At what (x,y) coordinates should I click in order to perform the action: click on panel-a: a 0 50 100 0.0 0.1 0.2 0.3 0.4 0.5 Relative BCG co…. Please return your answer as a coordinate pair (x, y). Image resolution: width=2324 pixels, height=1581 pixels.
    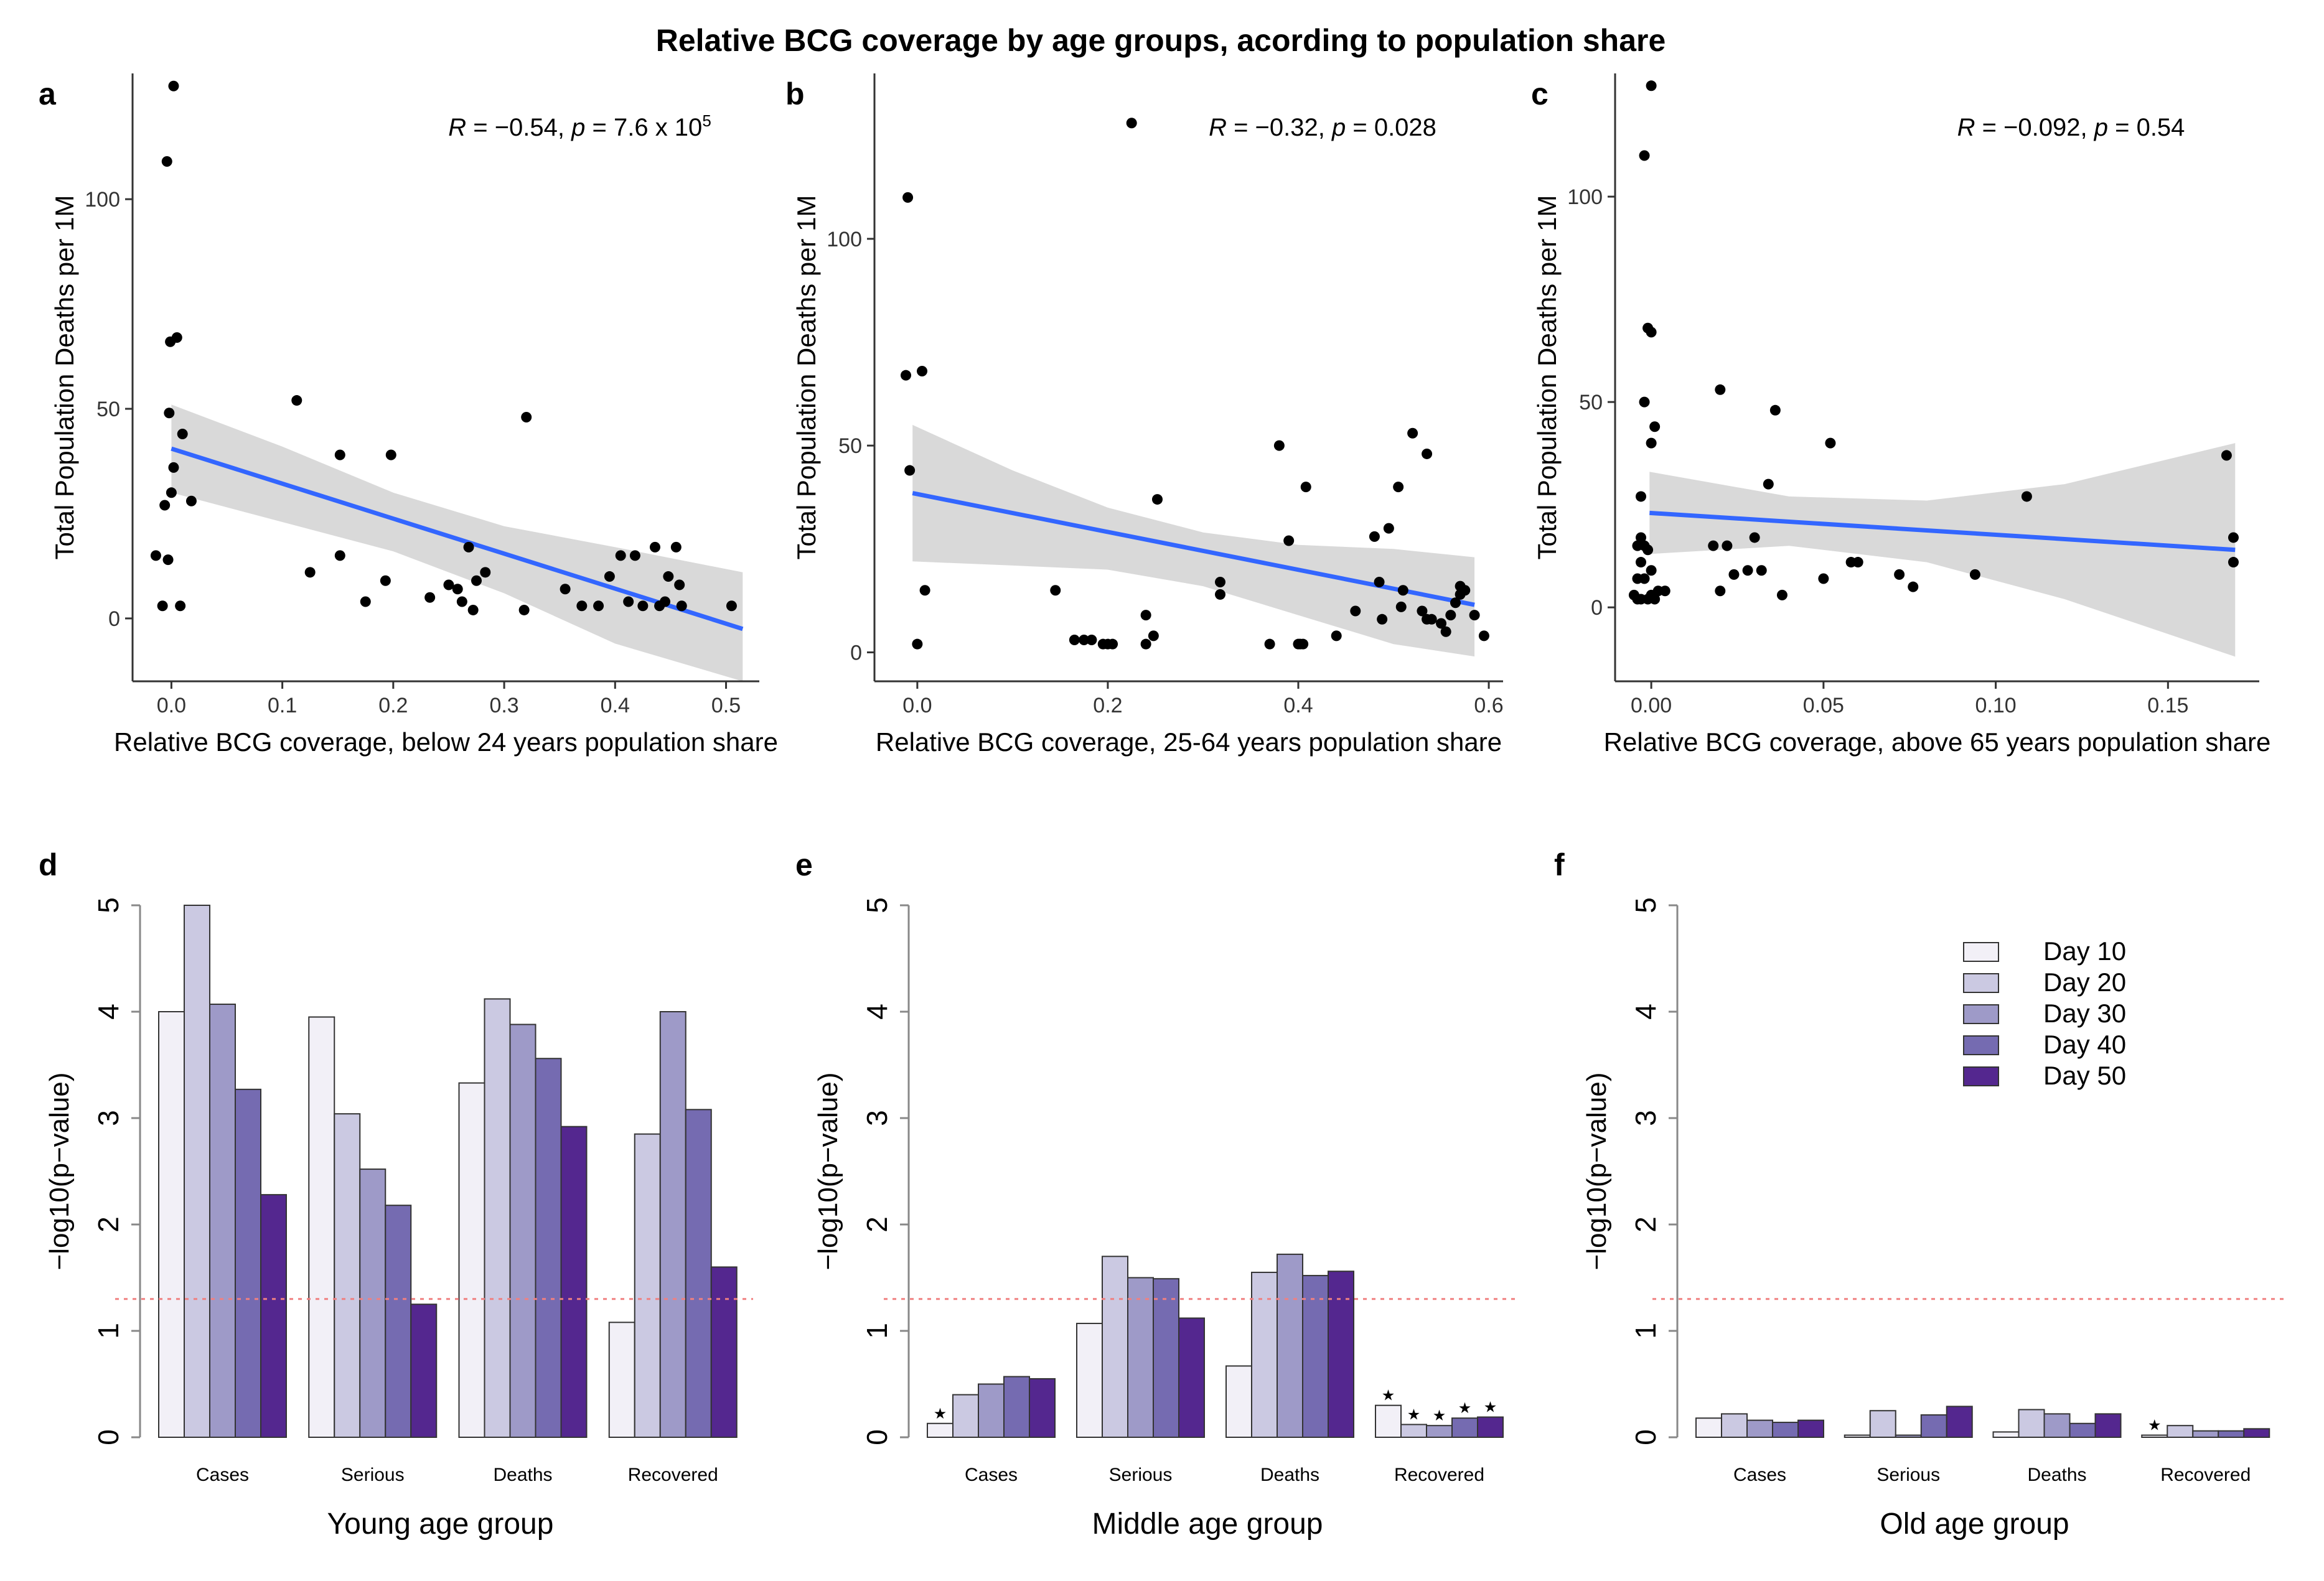
    Looking at the image, I should click on (408, 415).